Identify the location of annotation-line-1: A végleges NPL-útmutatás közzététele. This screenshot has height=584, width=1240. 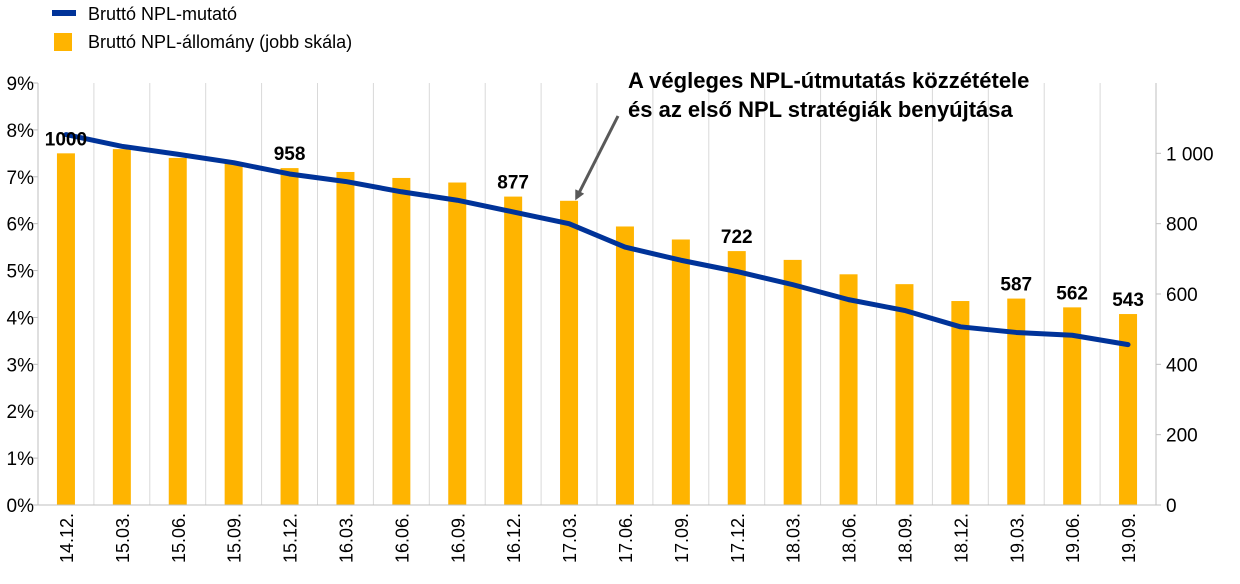
(828, 80).